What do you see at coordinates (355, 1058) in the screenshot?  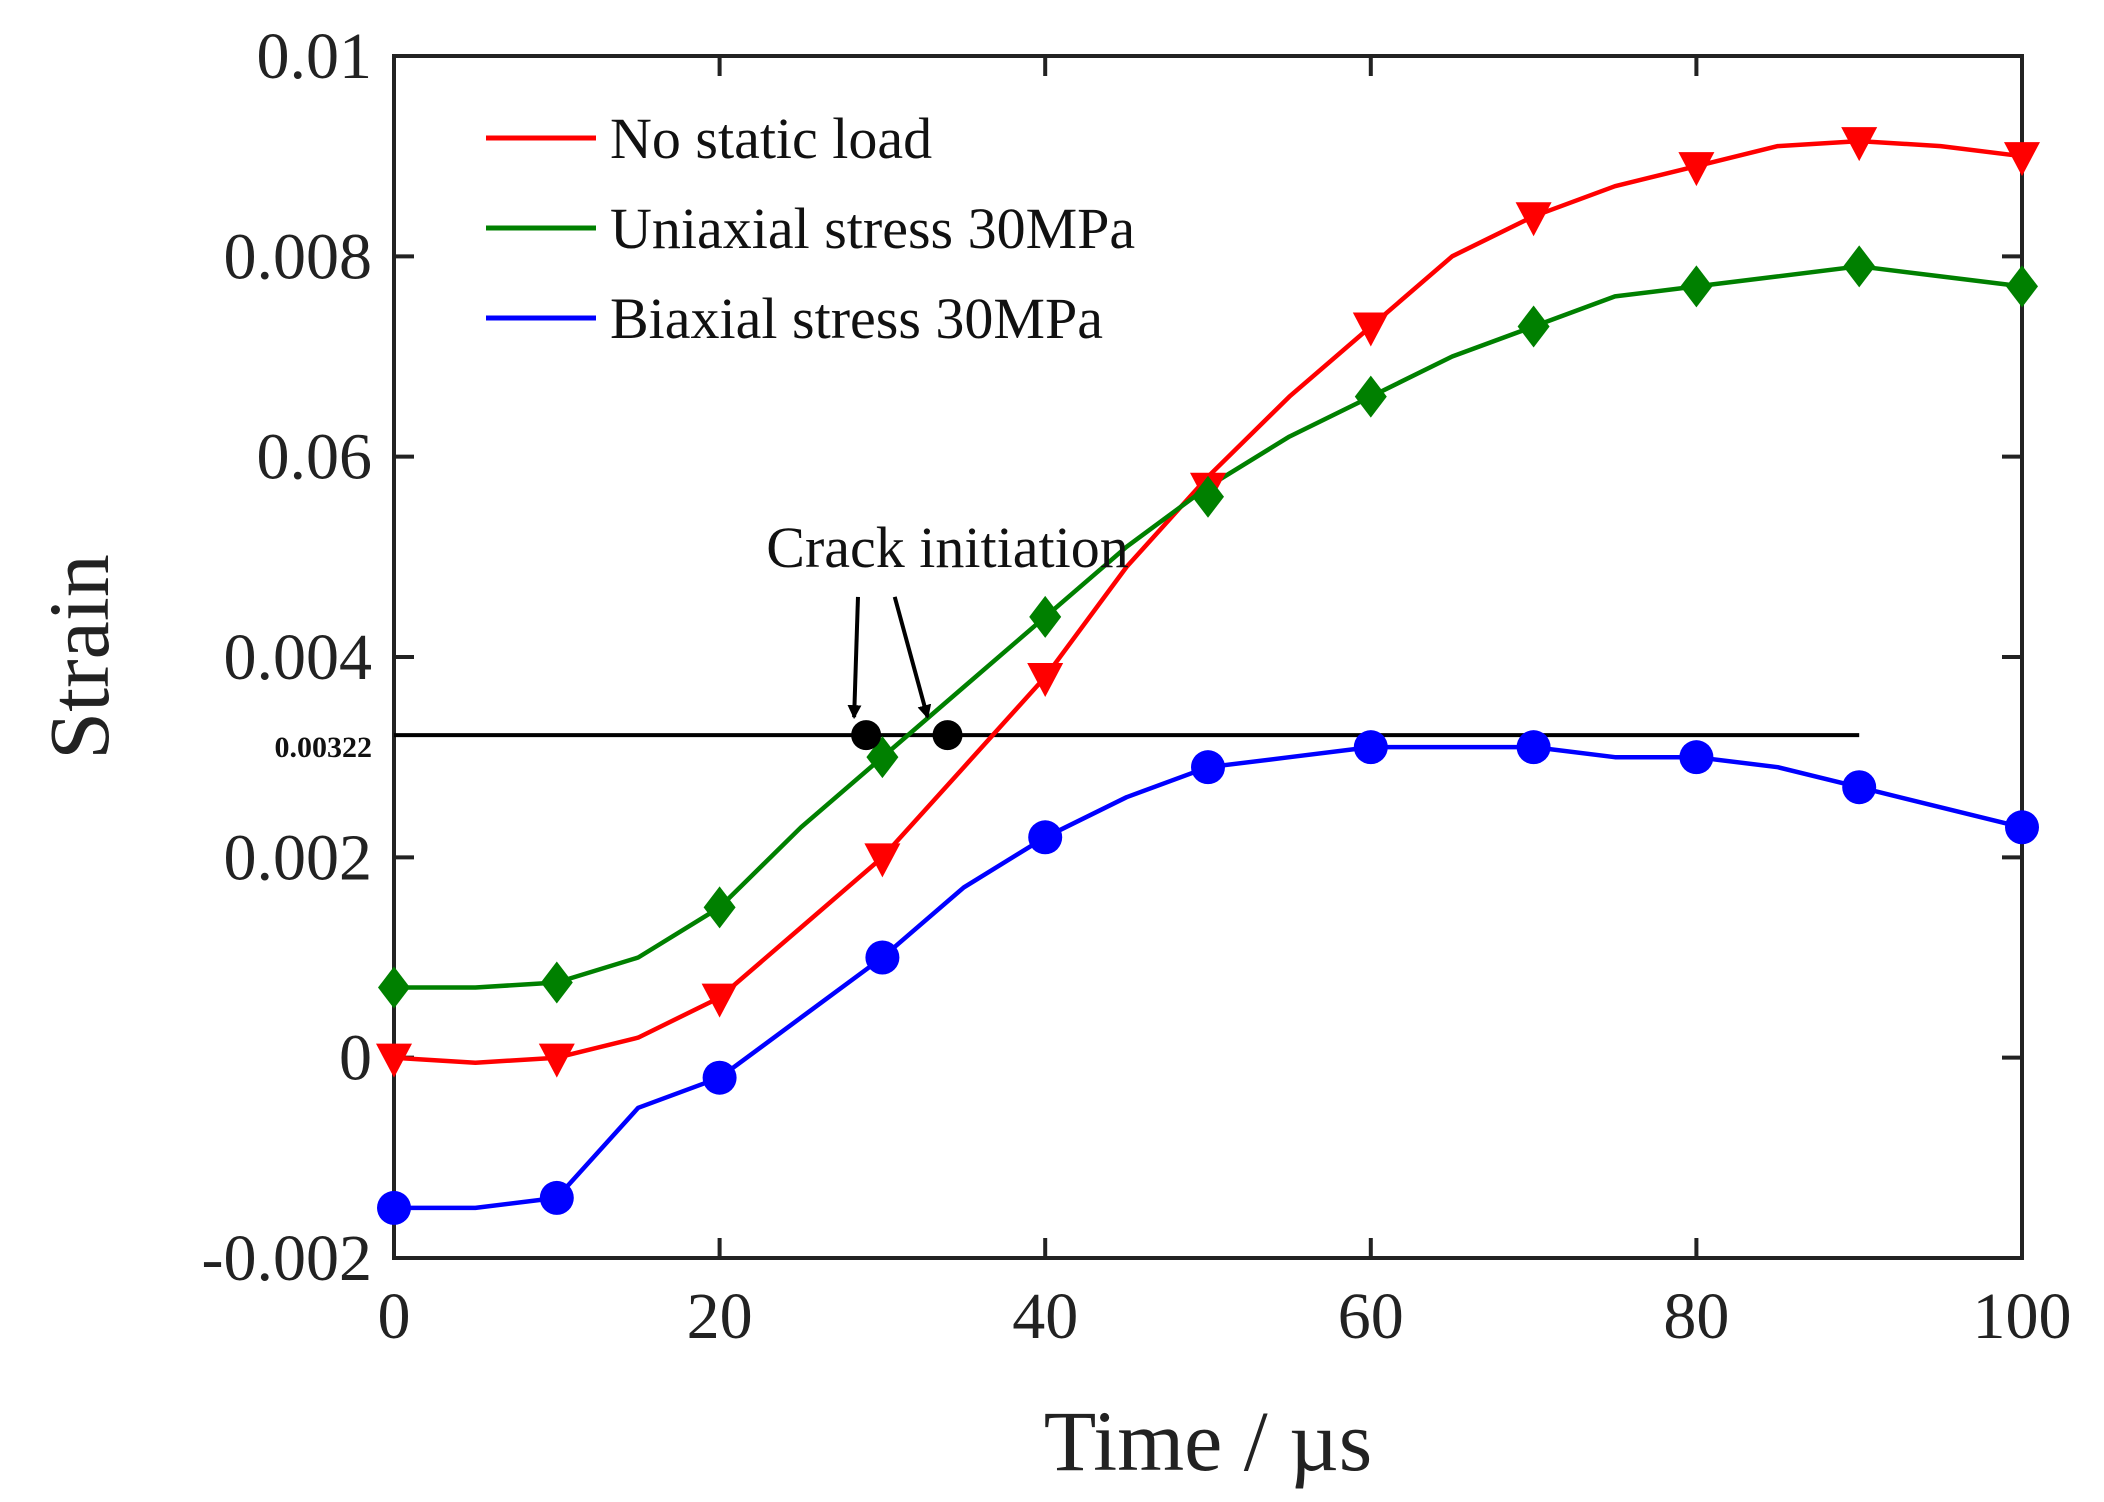 I see `y-tick-label: 0` at bounding box center [355, 1058].